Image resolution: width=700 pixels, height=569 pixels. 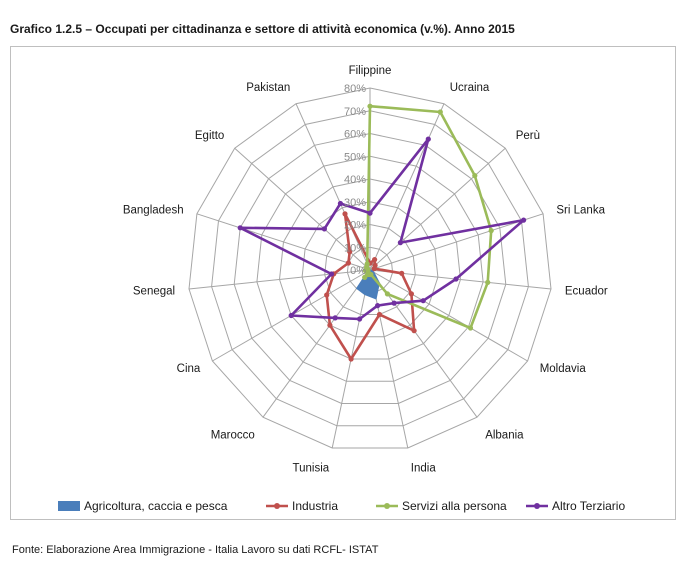 What do you see at coordinates (154, 292) in the screenshot?
I see `category-label: Senegal` at bounding box center [154, 292].